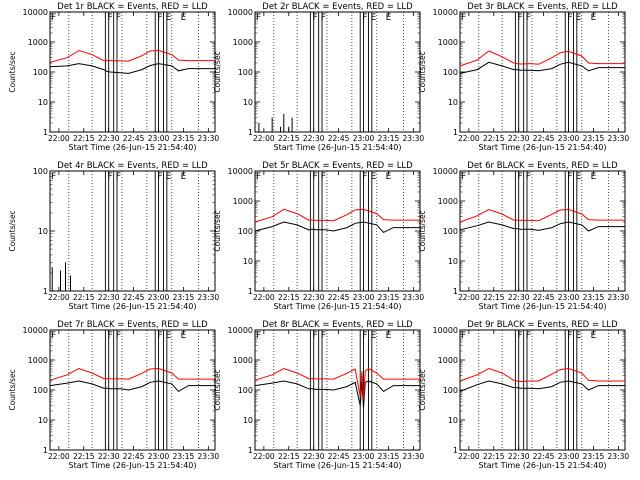 The width and height of the screenshot is (640, 480). Describe the element at coordinates (374, 336) in the screenshot. I see `det-8r-marker-e-4: E` at that location.